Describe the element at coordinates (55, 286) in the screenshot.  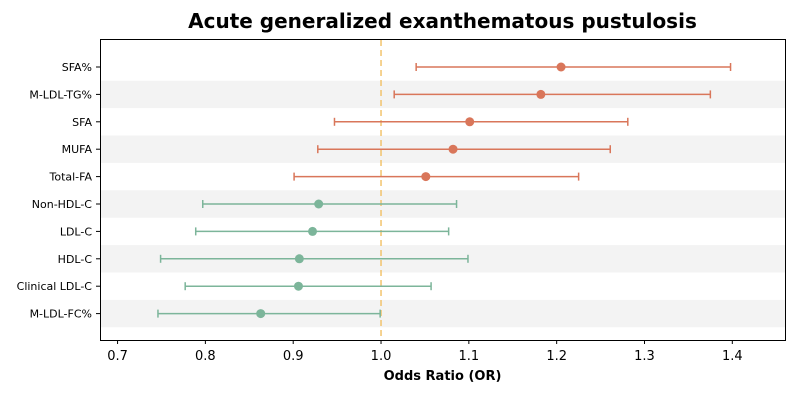
I see `y-tick-label: Clinical LDL-C` at that location.